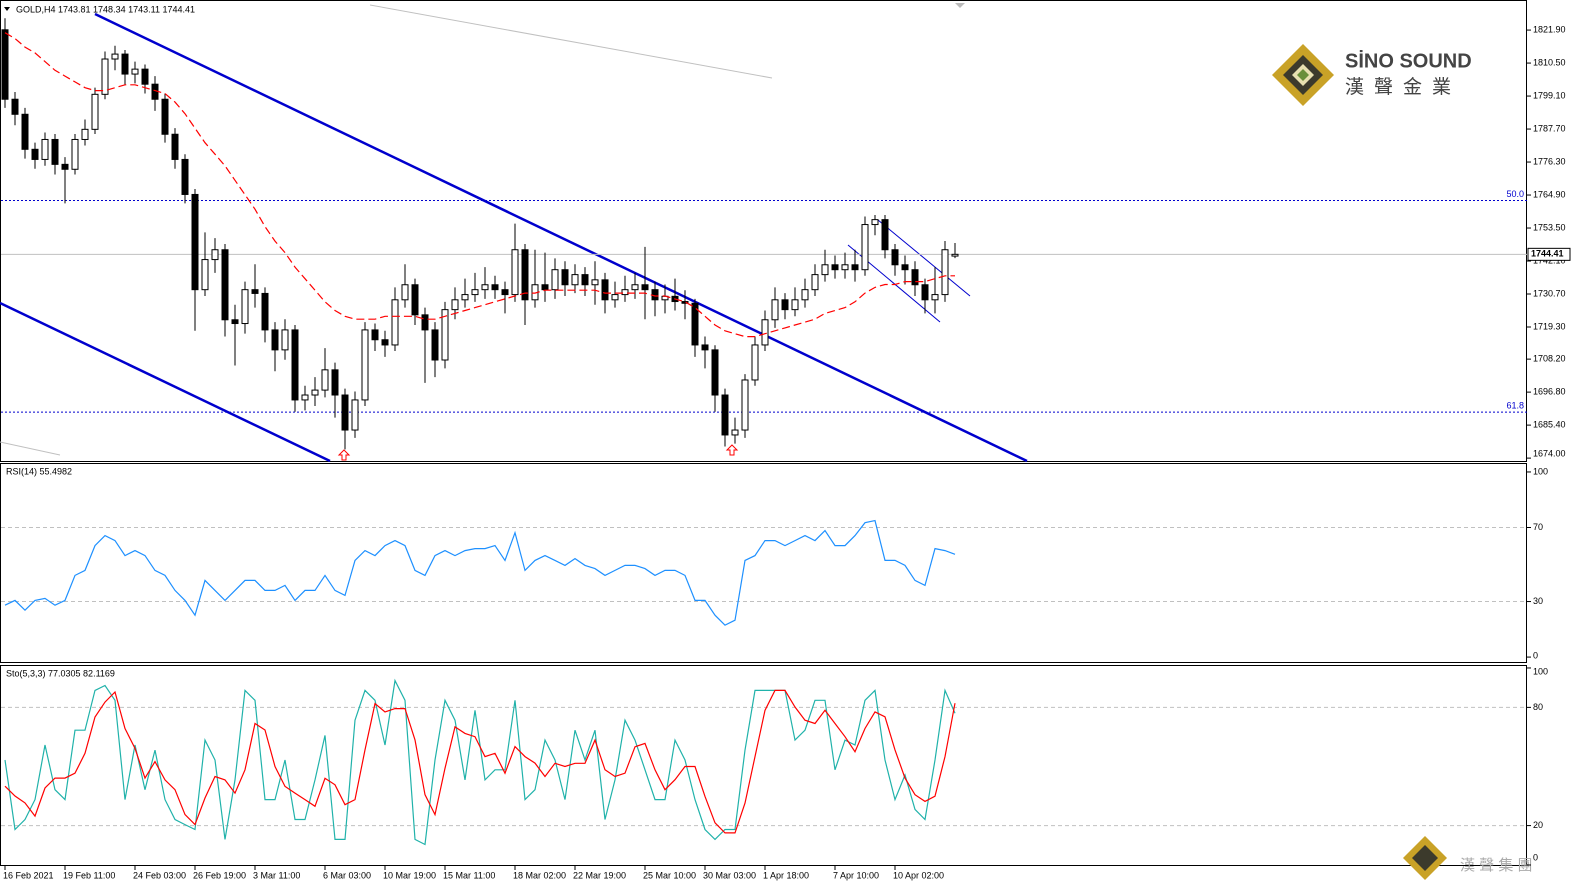  What do you see at coordinates (219, 875) in the screenshot?
I see `x-tick-label: 26 Feb 19:00` at bounding box center [219, 875].